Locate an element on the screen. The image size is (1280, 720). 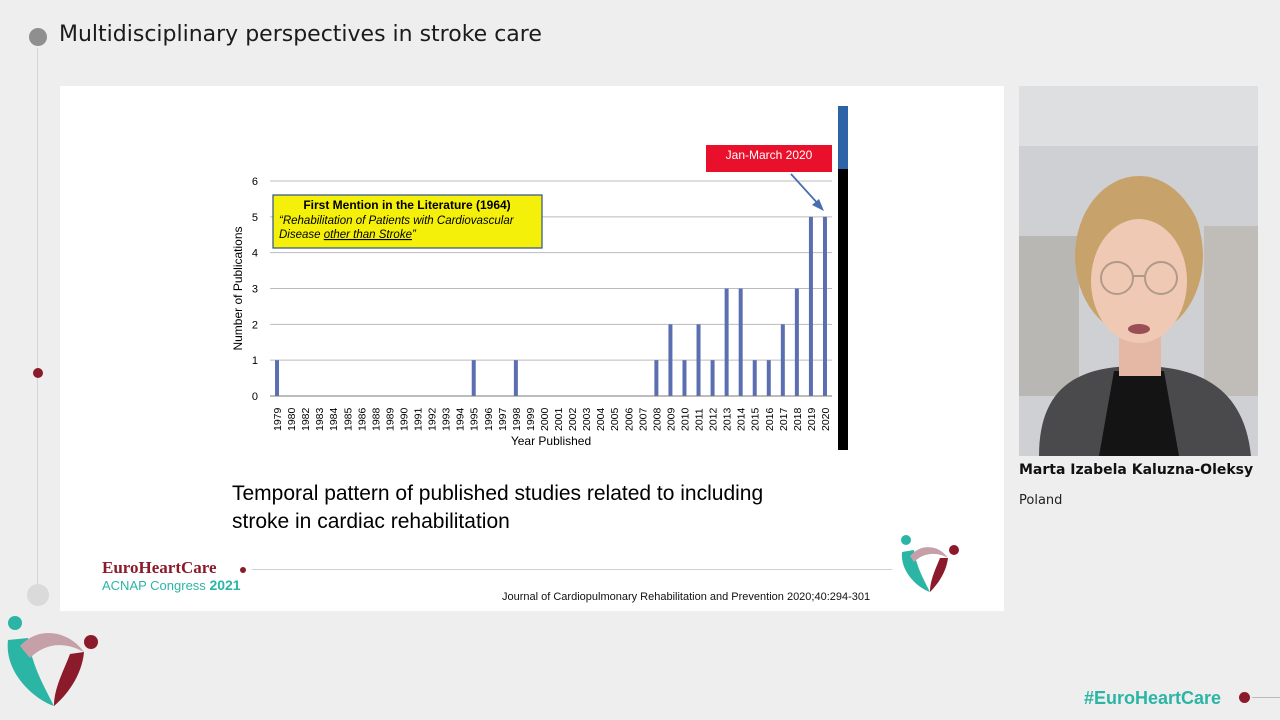
x-tick-label: 2020 is located at coordinates (826, 419).